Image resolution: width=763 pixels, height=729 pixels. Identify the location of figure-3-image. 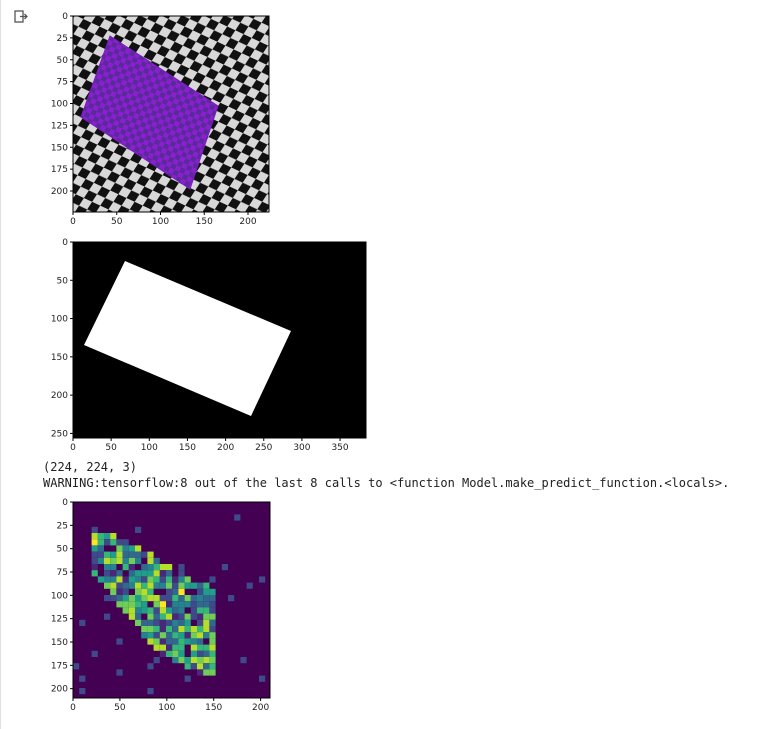
(171, 600).